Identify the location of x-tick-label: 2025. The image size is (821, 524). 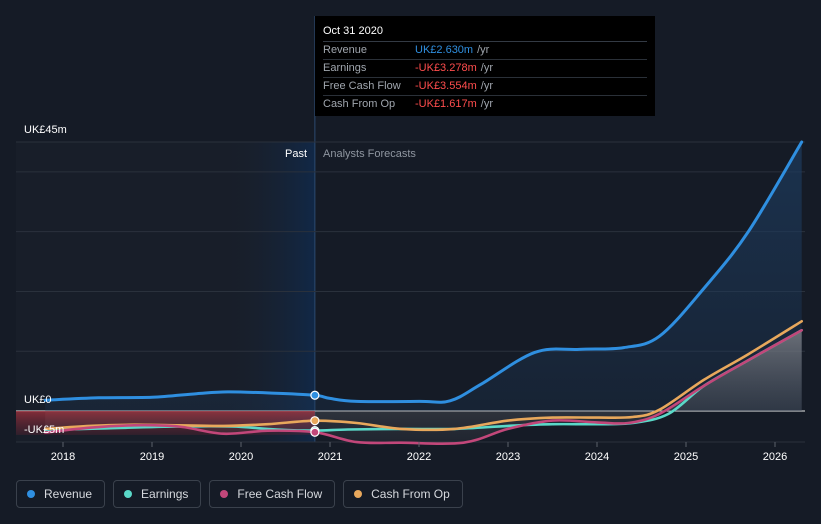
(686, 457).